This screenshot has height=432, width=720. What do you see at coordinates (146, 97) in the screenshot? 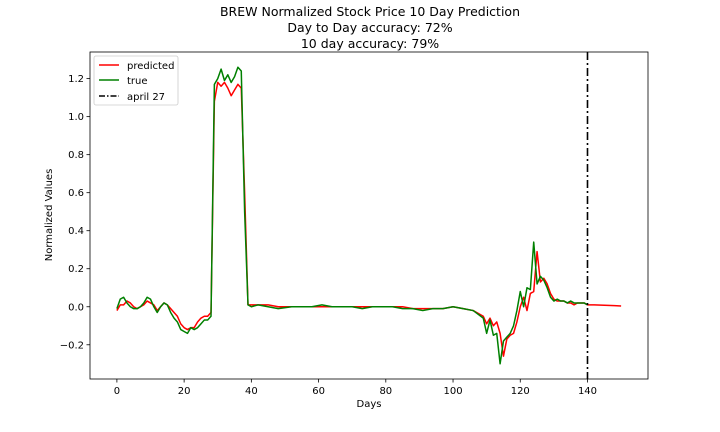
I see `legend-label-april-27: april 27` at bounding box center [146, 97].